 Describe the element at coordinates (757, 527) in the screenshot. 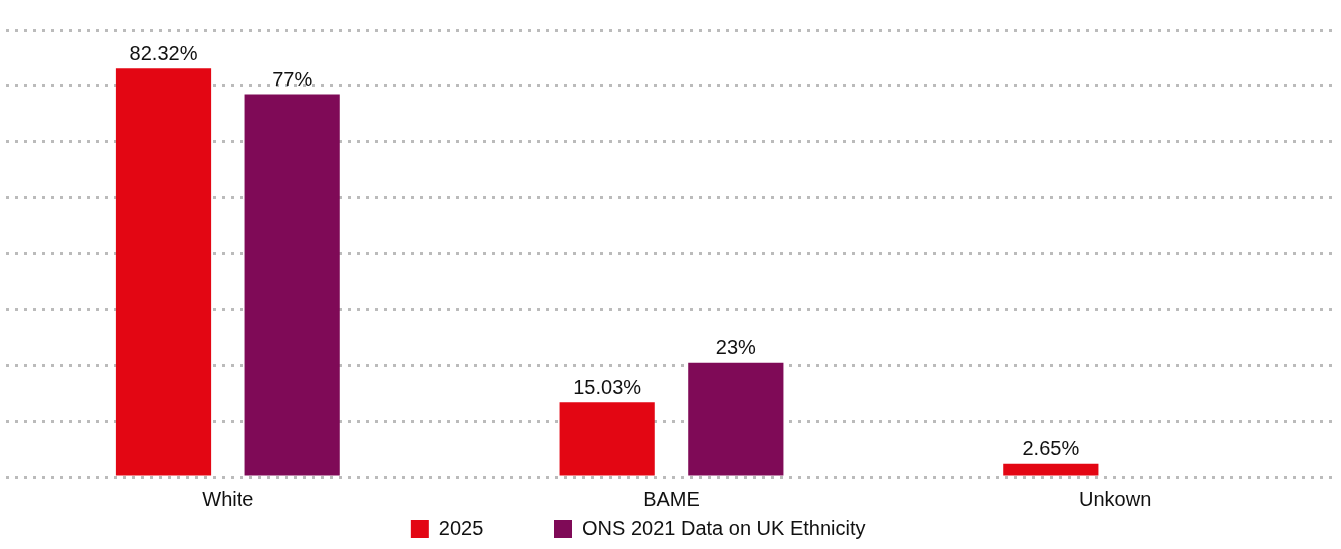

I see `legend-label: ONS 2021 Data on UK Ethnicity` at that location.